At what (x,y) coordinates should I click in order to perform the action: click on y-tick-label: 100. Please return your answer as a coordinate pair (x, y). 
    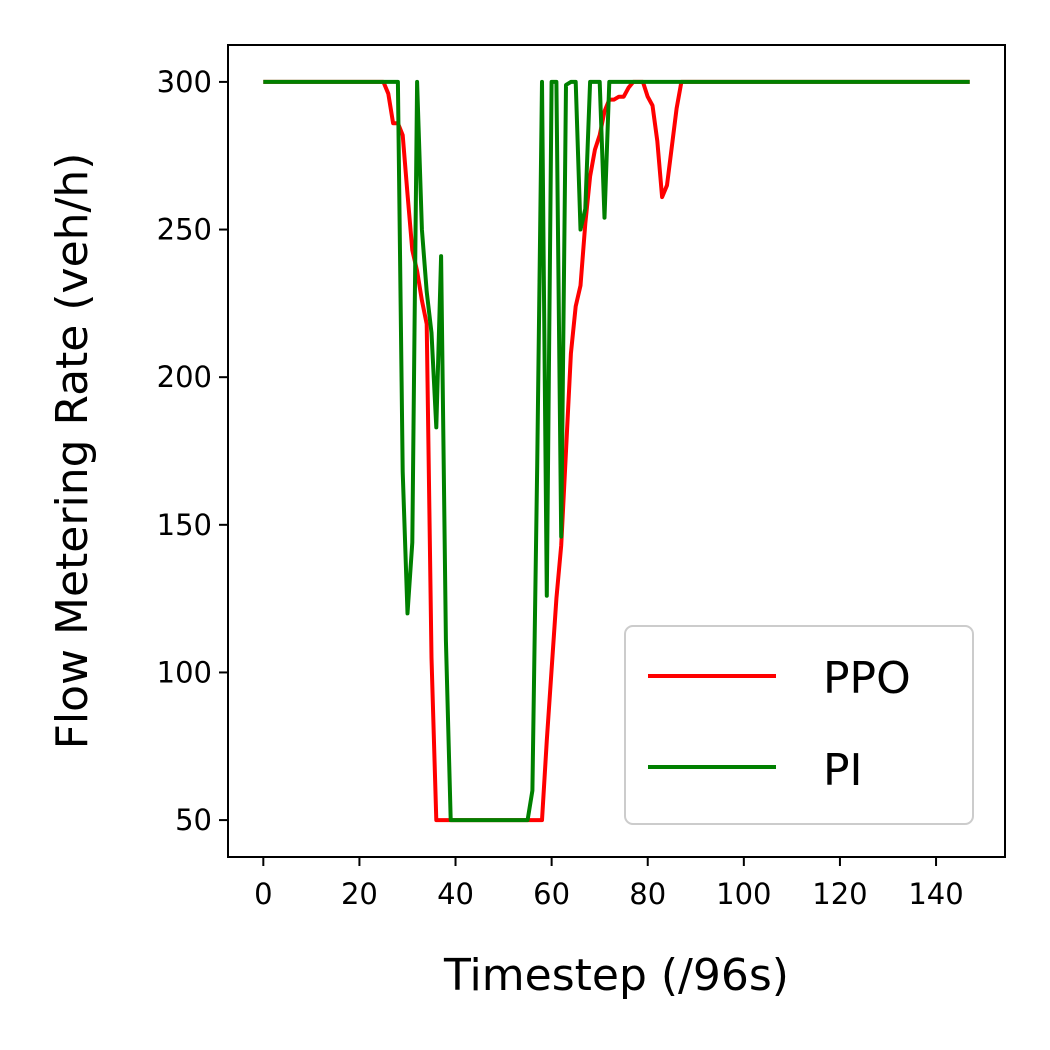
    Looking at the image, I should click on (184, 672).